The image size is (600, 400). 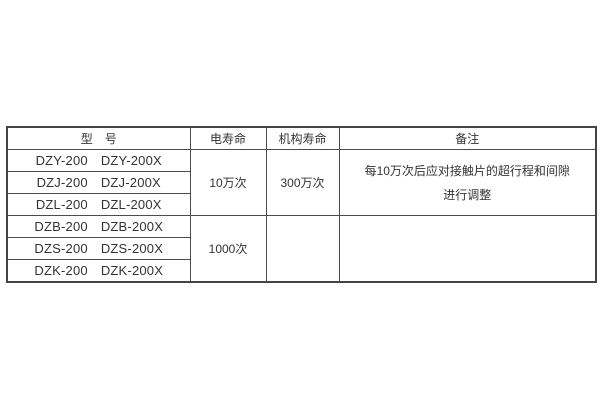 I want to click on table-row: DZS-200 DZS-200X, so click(x=301, y=248).